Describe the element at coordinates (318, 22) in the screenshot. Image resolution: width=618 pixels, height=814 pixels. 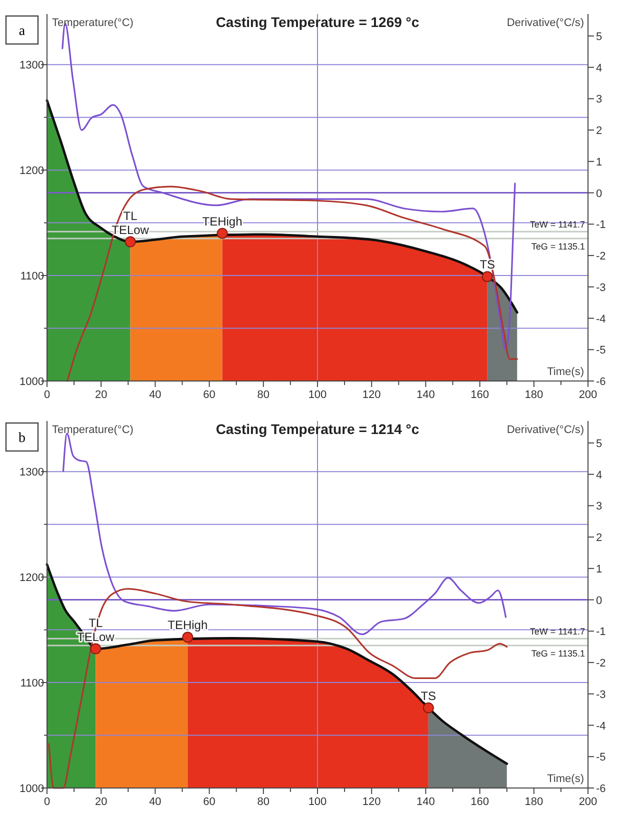
I see `chart-title: Casting Temperature = 1269 °c` at that location.